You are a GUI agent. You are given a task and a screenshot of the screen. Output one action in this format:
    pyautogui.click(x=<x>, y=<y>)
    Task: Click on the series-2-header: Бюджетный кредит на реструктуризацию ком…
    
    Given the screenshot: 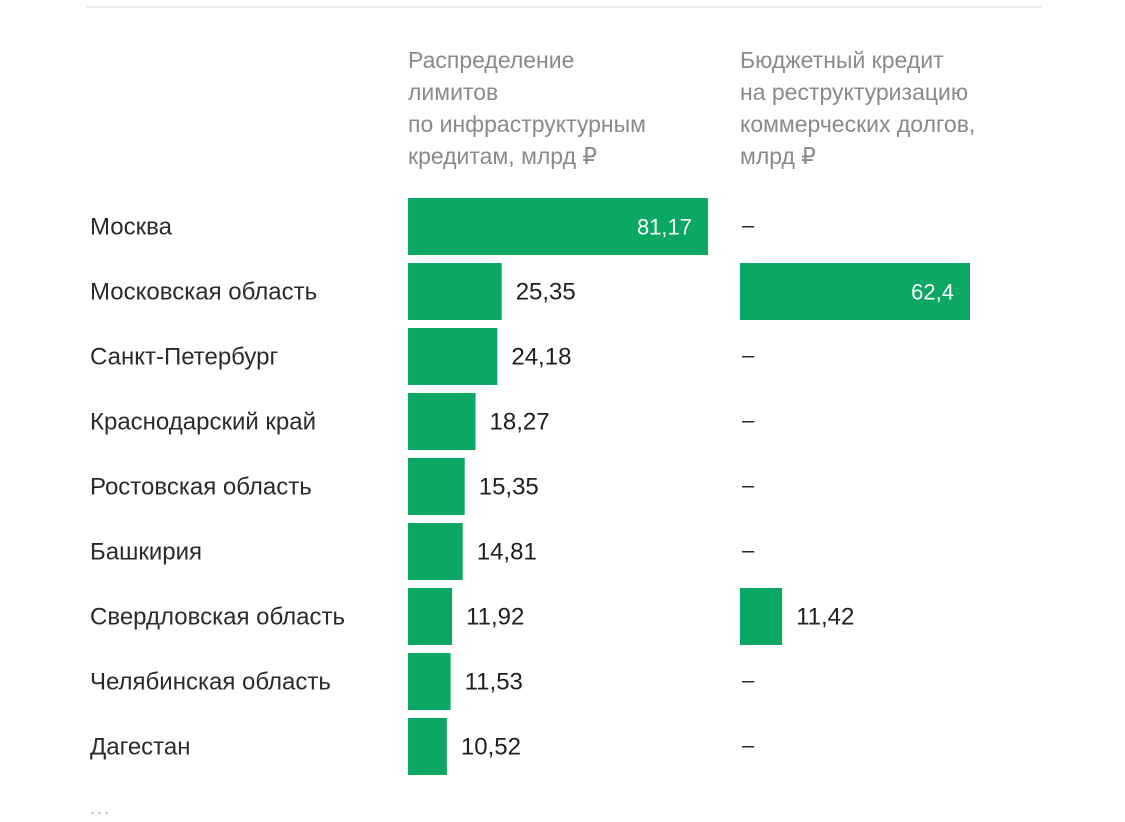 What is the action you would take?
    pyautogui.click(x=858, y=108)
    